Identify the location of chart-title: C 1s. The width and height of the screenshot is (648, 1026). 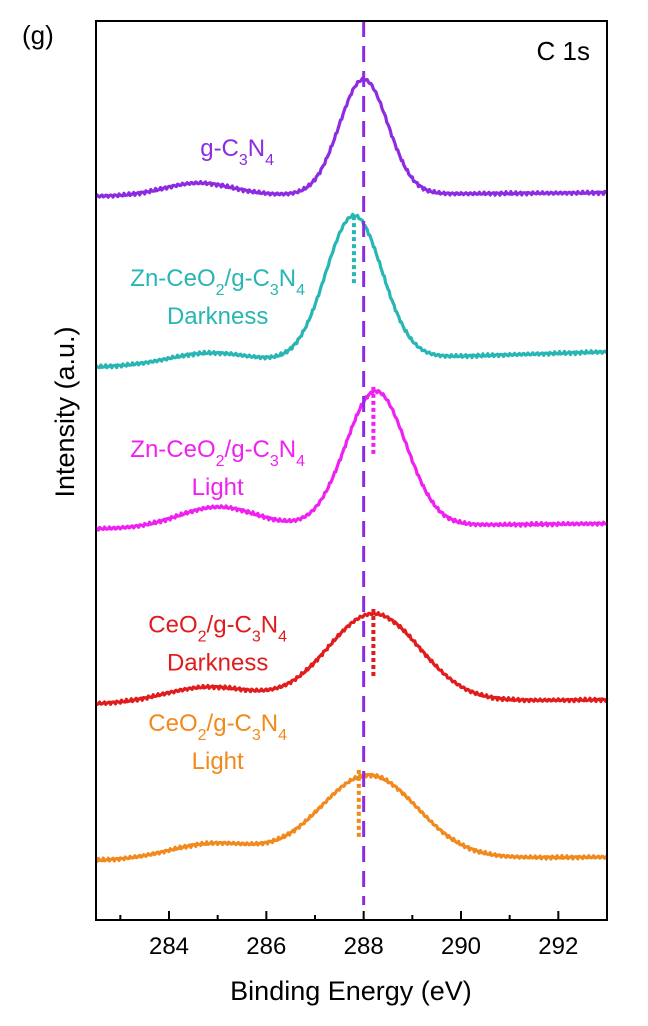
(563, 51).